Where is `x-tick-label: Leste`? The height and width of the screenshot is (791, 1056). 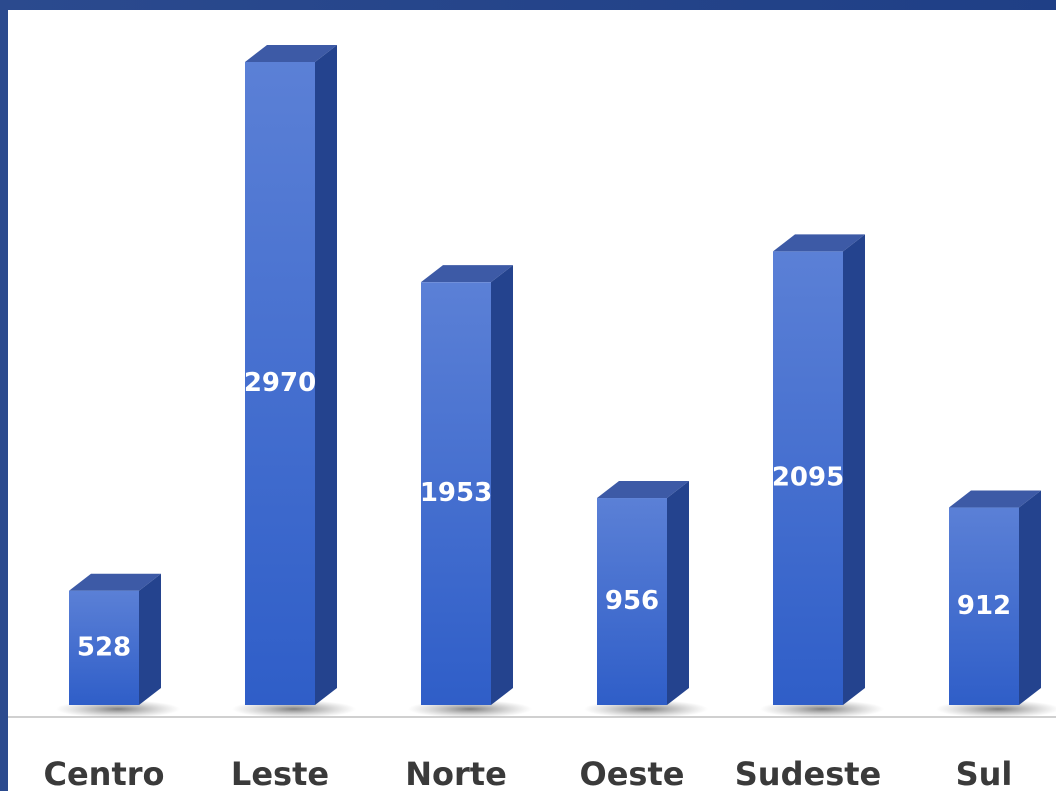
x-tick-label: Leste is located at coordinates (280, 773).